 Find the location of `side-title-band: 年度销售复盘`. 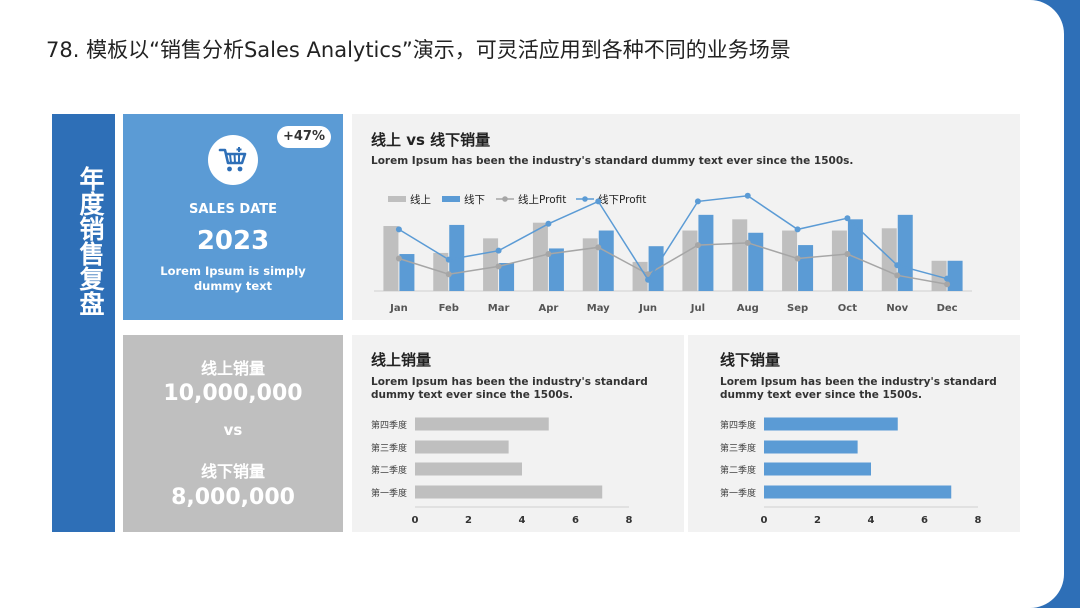

side-title-band: 年度销售复盘 is located at coordinates (83, 323).